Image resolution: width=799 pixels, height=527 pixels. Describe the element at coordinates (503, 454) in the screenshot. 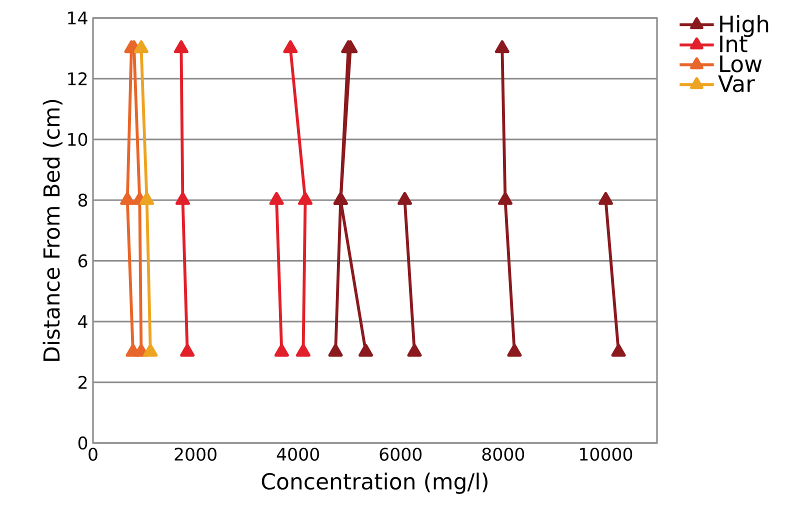

I see `x-tick-label: 8000` at that location.